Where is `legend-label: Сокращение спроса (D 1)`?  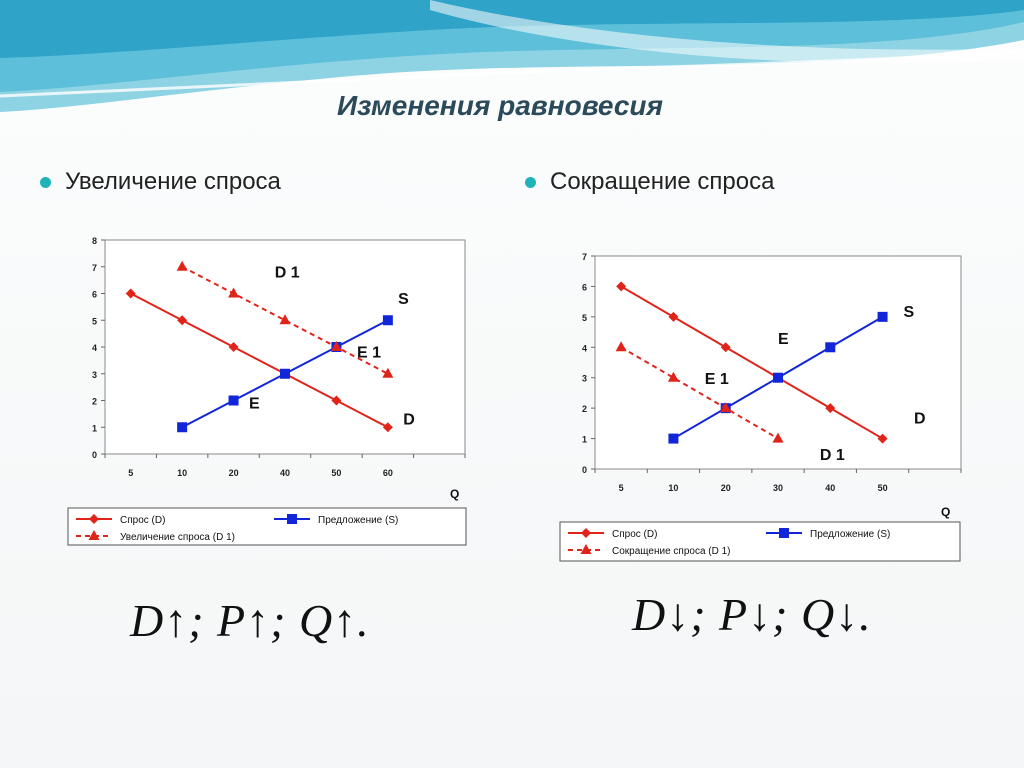 legend-label: Сокращение спроса (D 1) is located at coordinates (671, 551).